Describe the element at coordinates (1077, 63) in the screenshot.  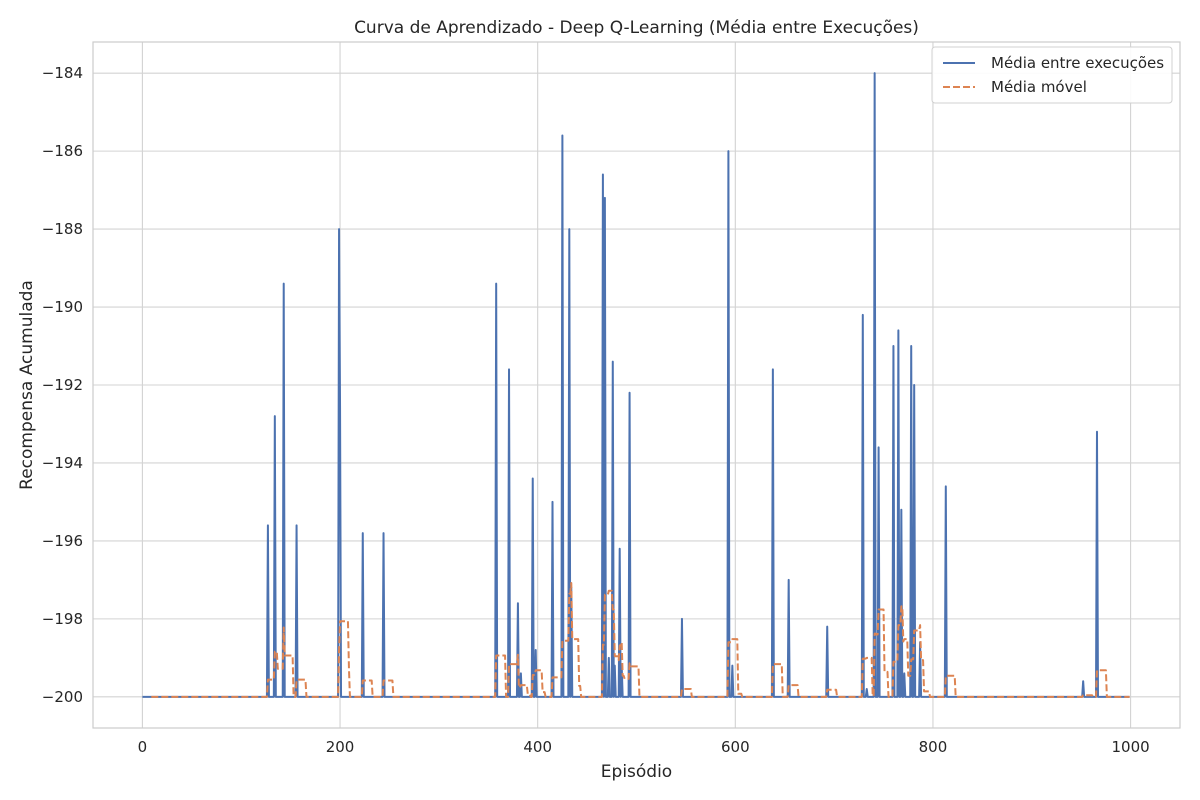
I see `legend-entry-label: Média entre execuções` at that location.